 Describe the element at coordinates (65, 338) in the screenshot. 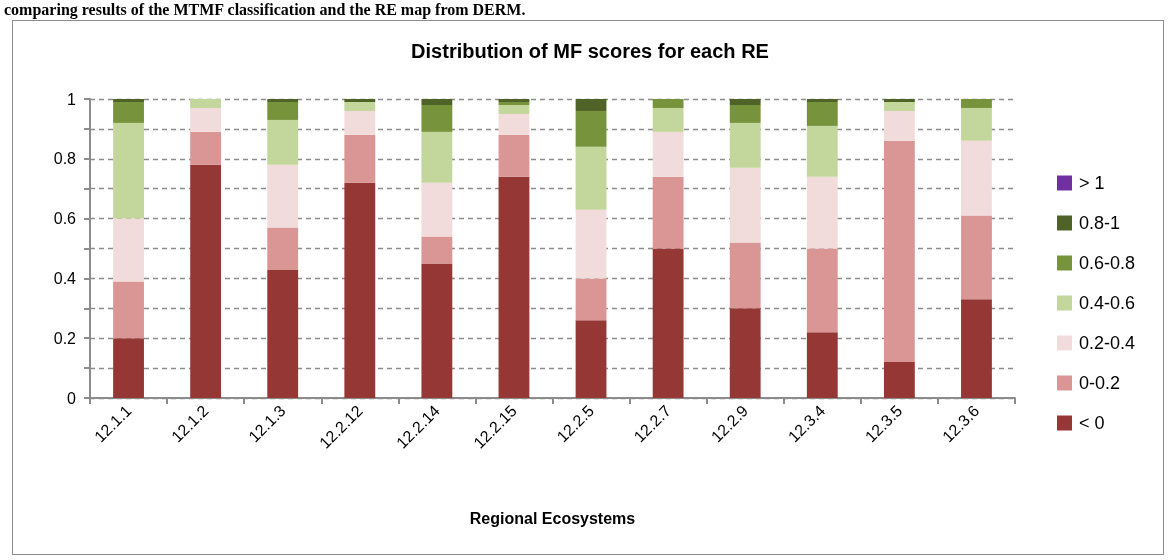

I see `y-tick-label: 0.2` at that location.